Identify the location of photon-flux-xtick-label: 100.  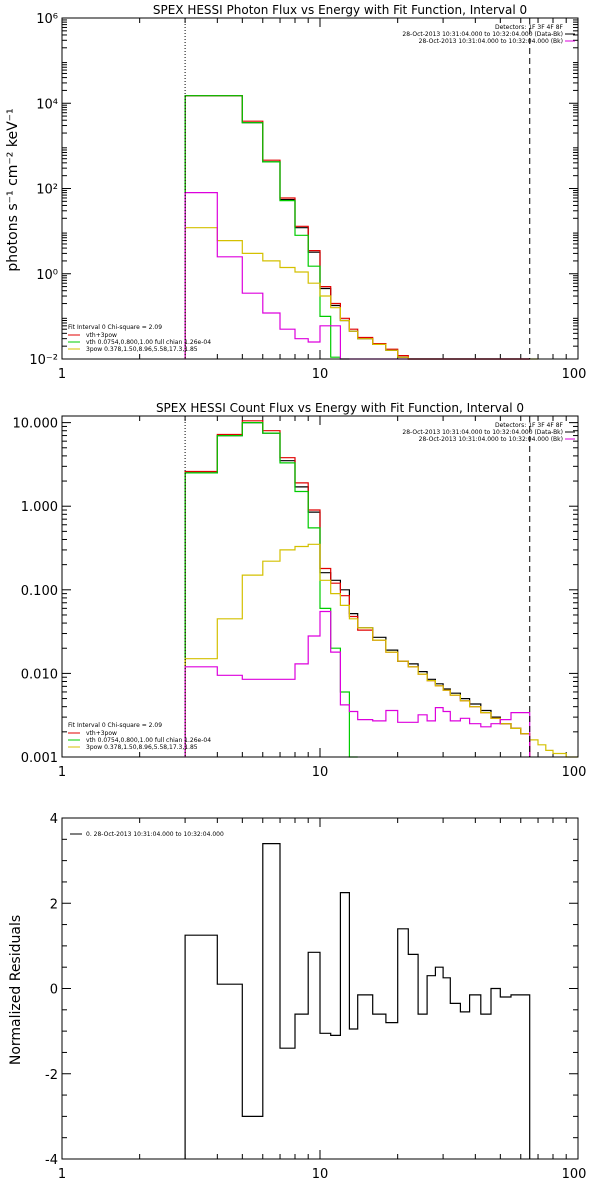
(574, 374).